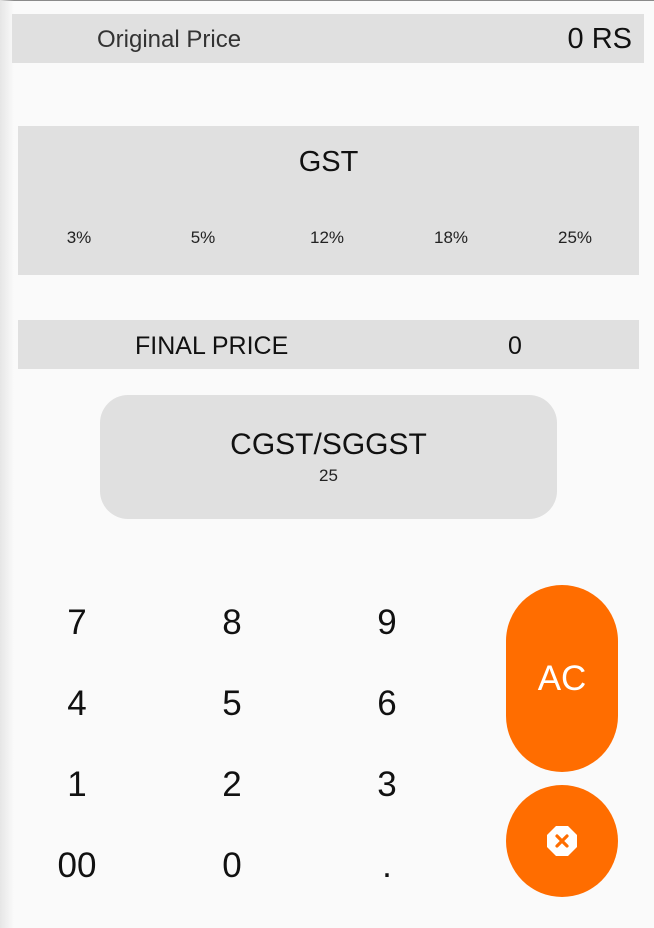 This screenshot has width=654, height=928. What do you see at coordinates (77, 622) in the screenshot?
I see `key-7: 7` at bounding box center [77, 622].